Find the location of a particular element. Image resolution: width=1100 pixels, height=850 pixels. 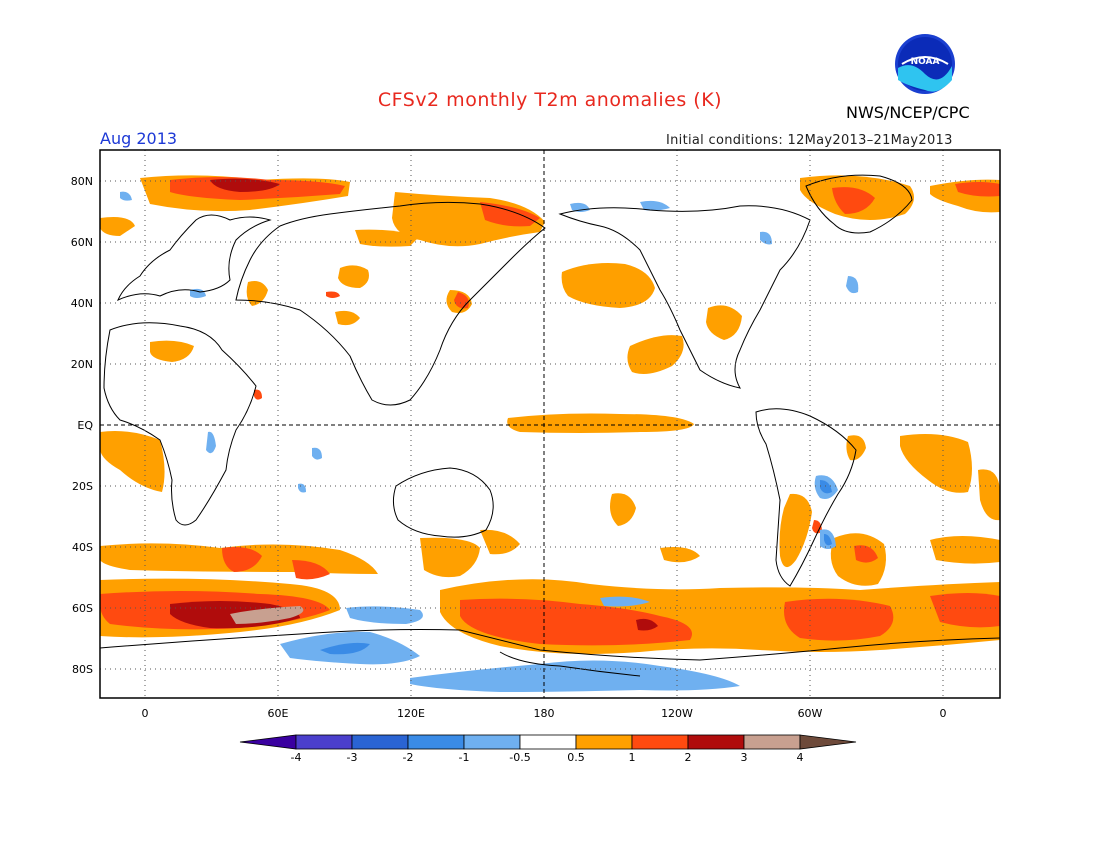

colorbar-tick-label: 2 is located at coordinates (688, 757).